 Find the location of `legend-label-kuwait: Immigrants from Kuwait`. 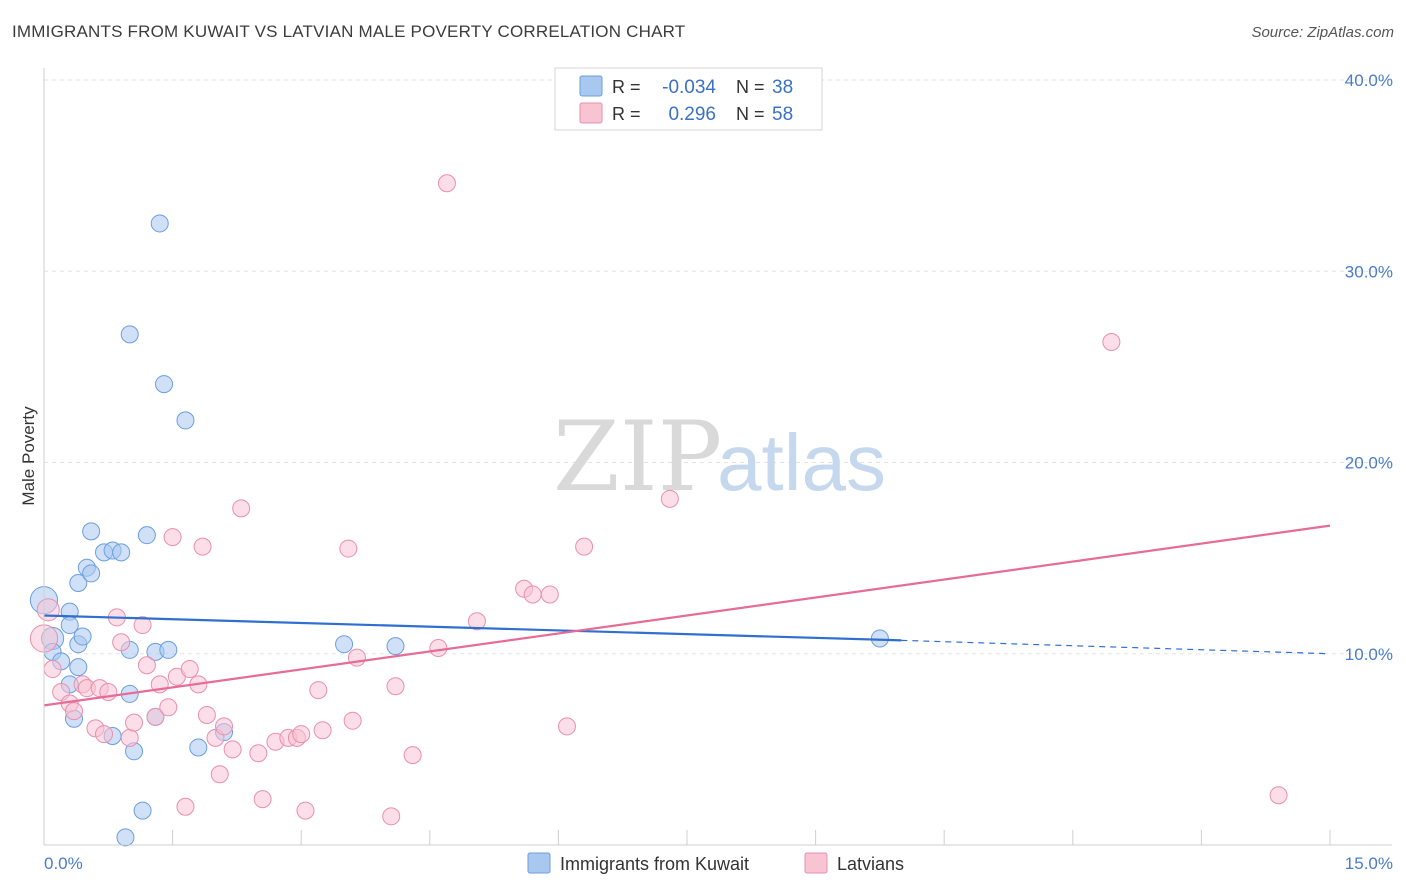

legend-label-kuwait: Immigrants from Kuwait is located at coordinates (654, 864).